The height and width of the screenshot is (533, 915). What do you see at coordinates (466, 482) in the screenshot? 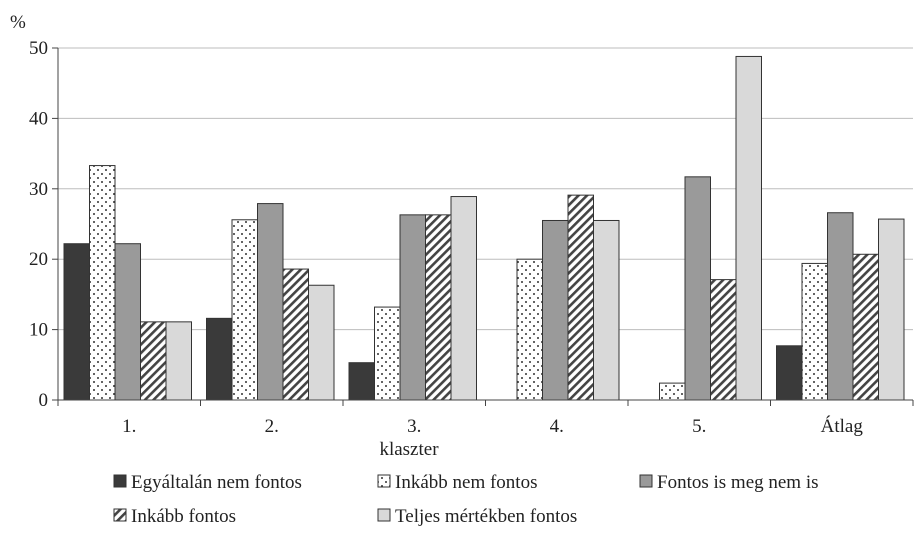
I see `legend-label: Inkább nem fontos` at bounding box center [466, 482].